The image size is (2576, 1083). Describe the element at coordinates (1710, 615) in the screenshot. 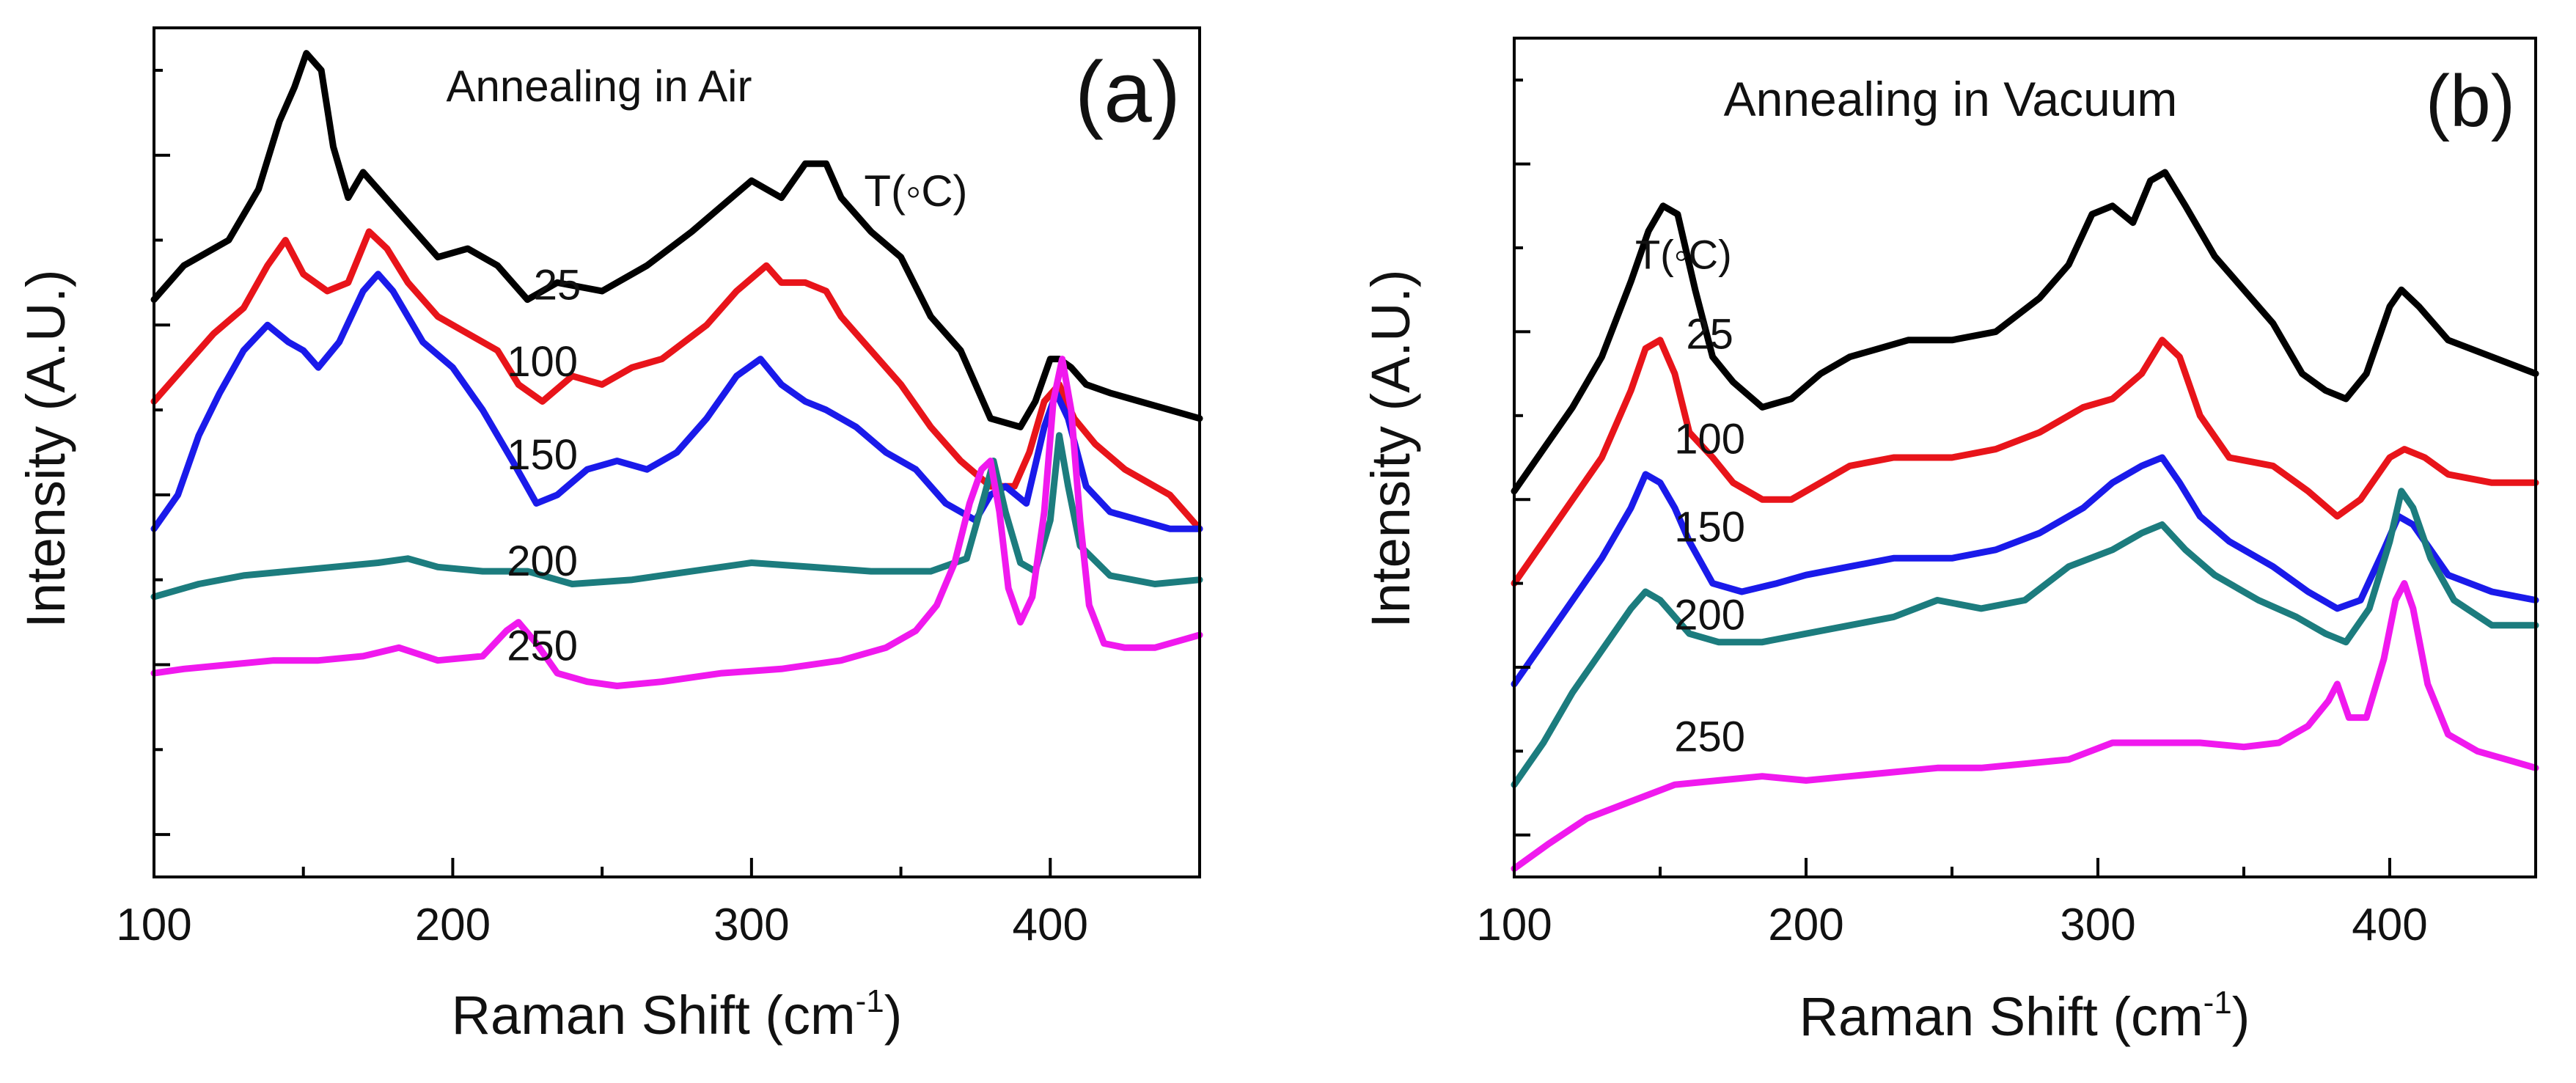

I see `panel-b-series-label-200: 200` at that location.